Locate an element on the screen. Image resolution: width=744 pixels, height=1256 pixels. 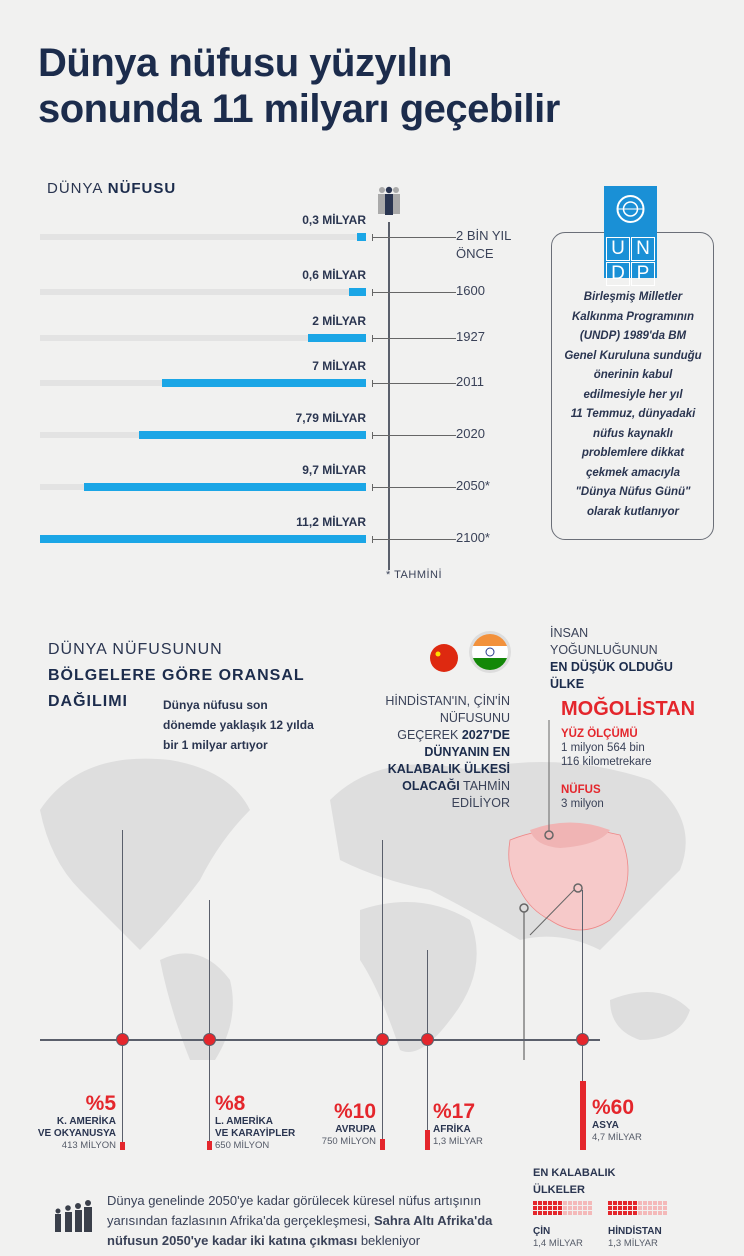
undp-line: Birleşmiş Milletler is located at coordinates (633, 297).